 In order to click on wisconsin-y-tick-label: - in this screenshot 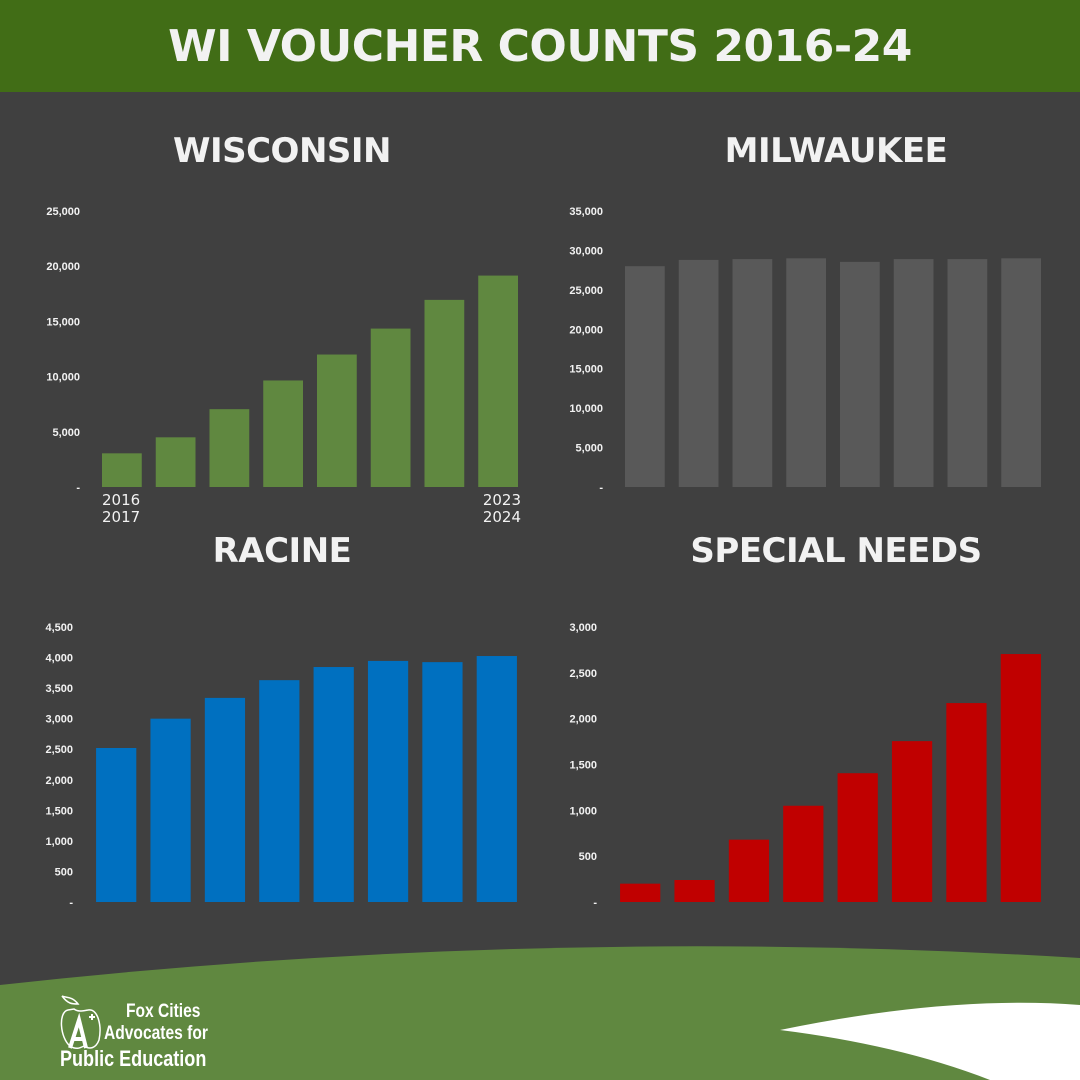, I will do `click(78, 488)`.